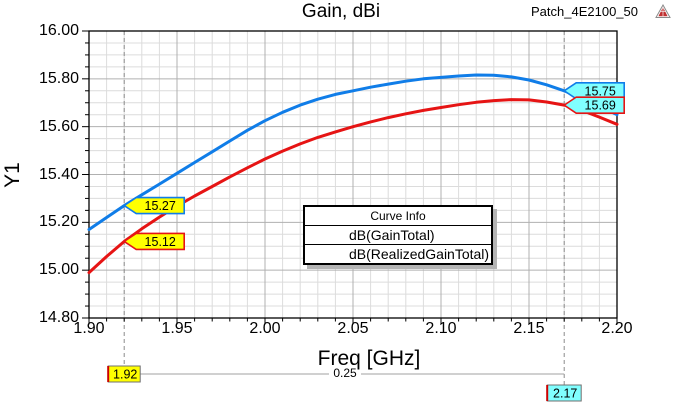 This screenshot has height=403, width=685. I want to click on x-tick-label: 1.90, so click(89, 328).